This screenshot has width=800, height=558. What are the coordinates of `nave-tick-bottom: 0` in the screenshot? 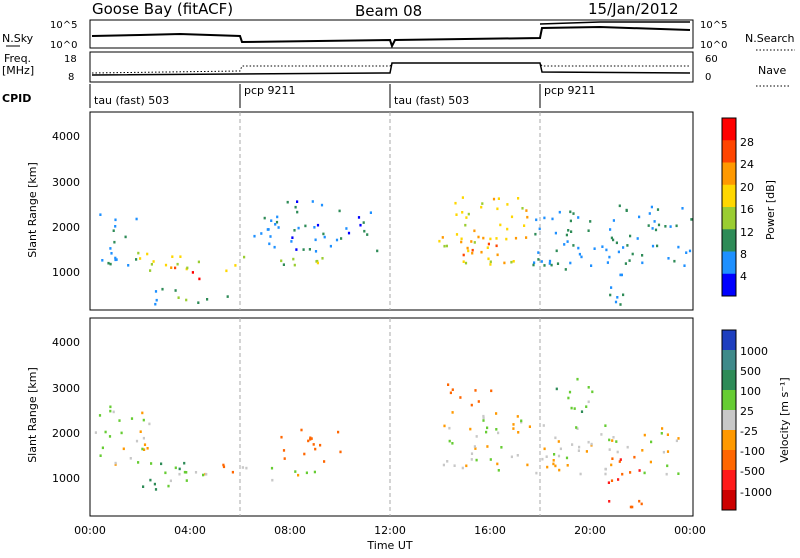 It's located at (708, 77).